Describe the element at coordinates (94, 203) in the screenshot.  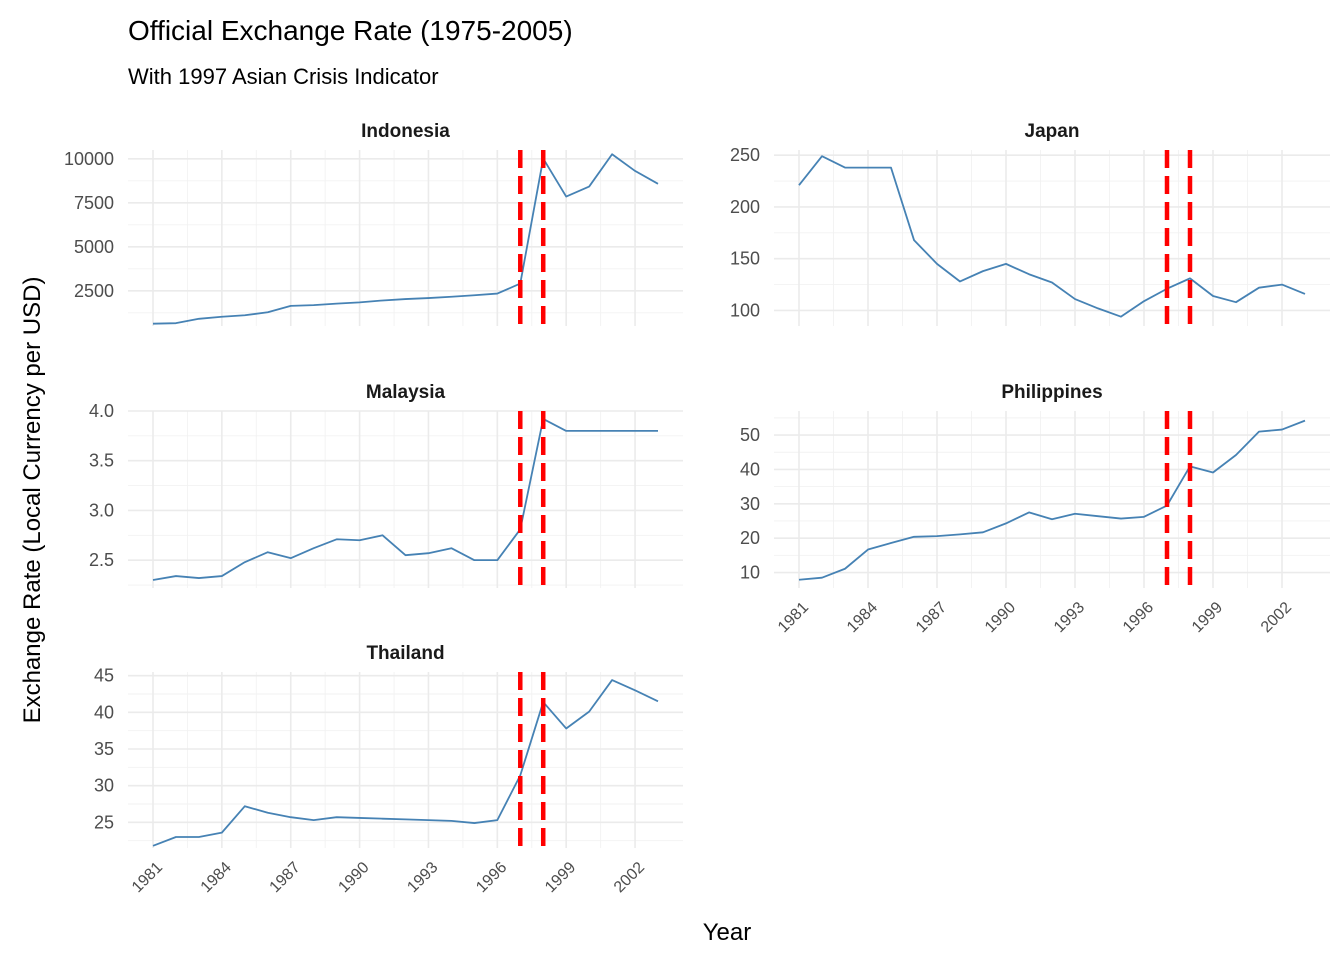
I see `y-tick-label: 7500` at that location.